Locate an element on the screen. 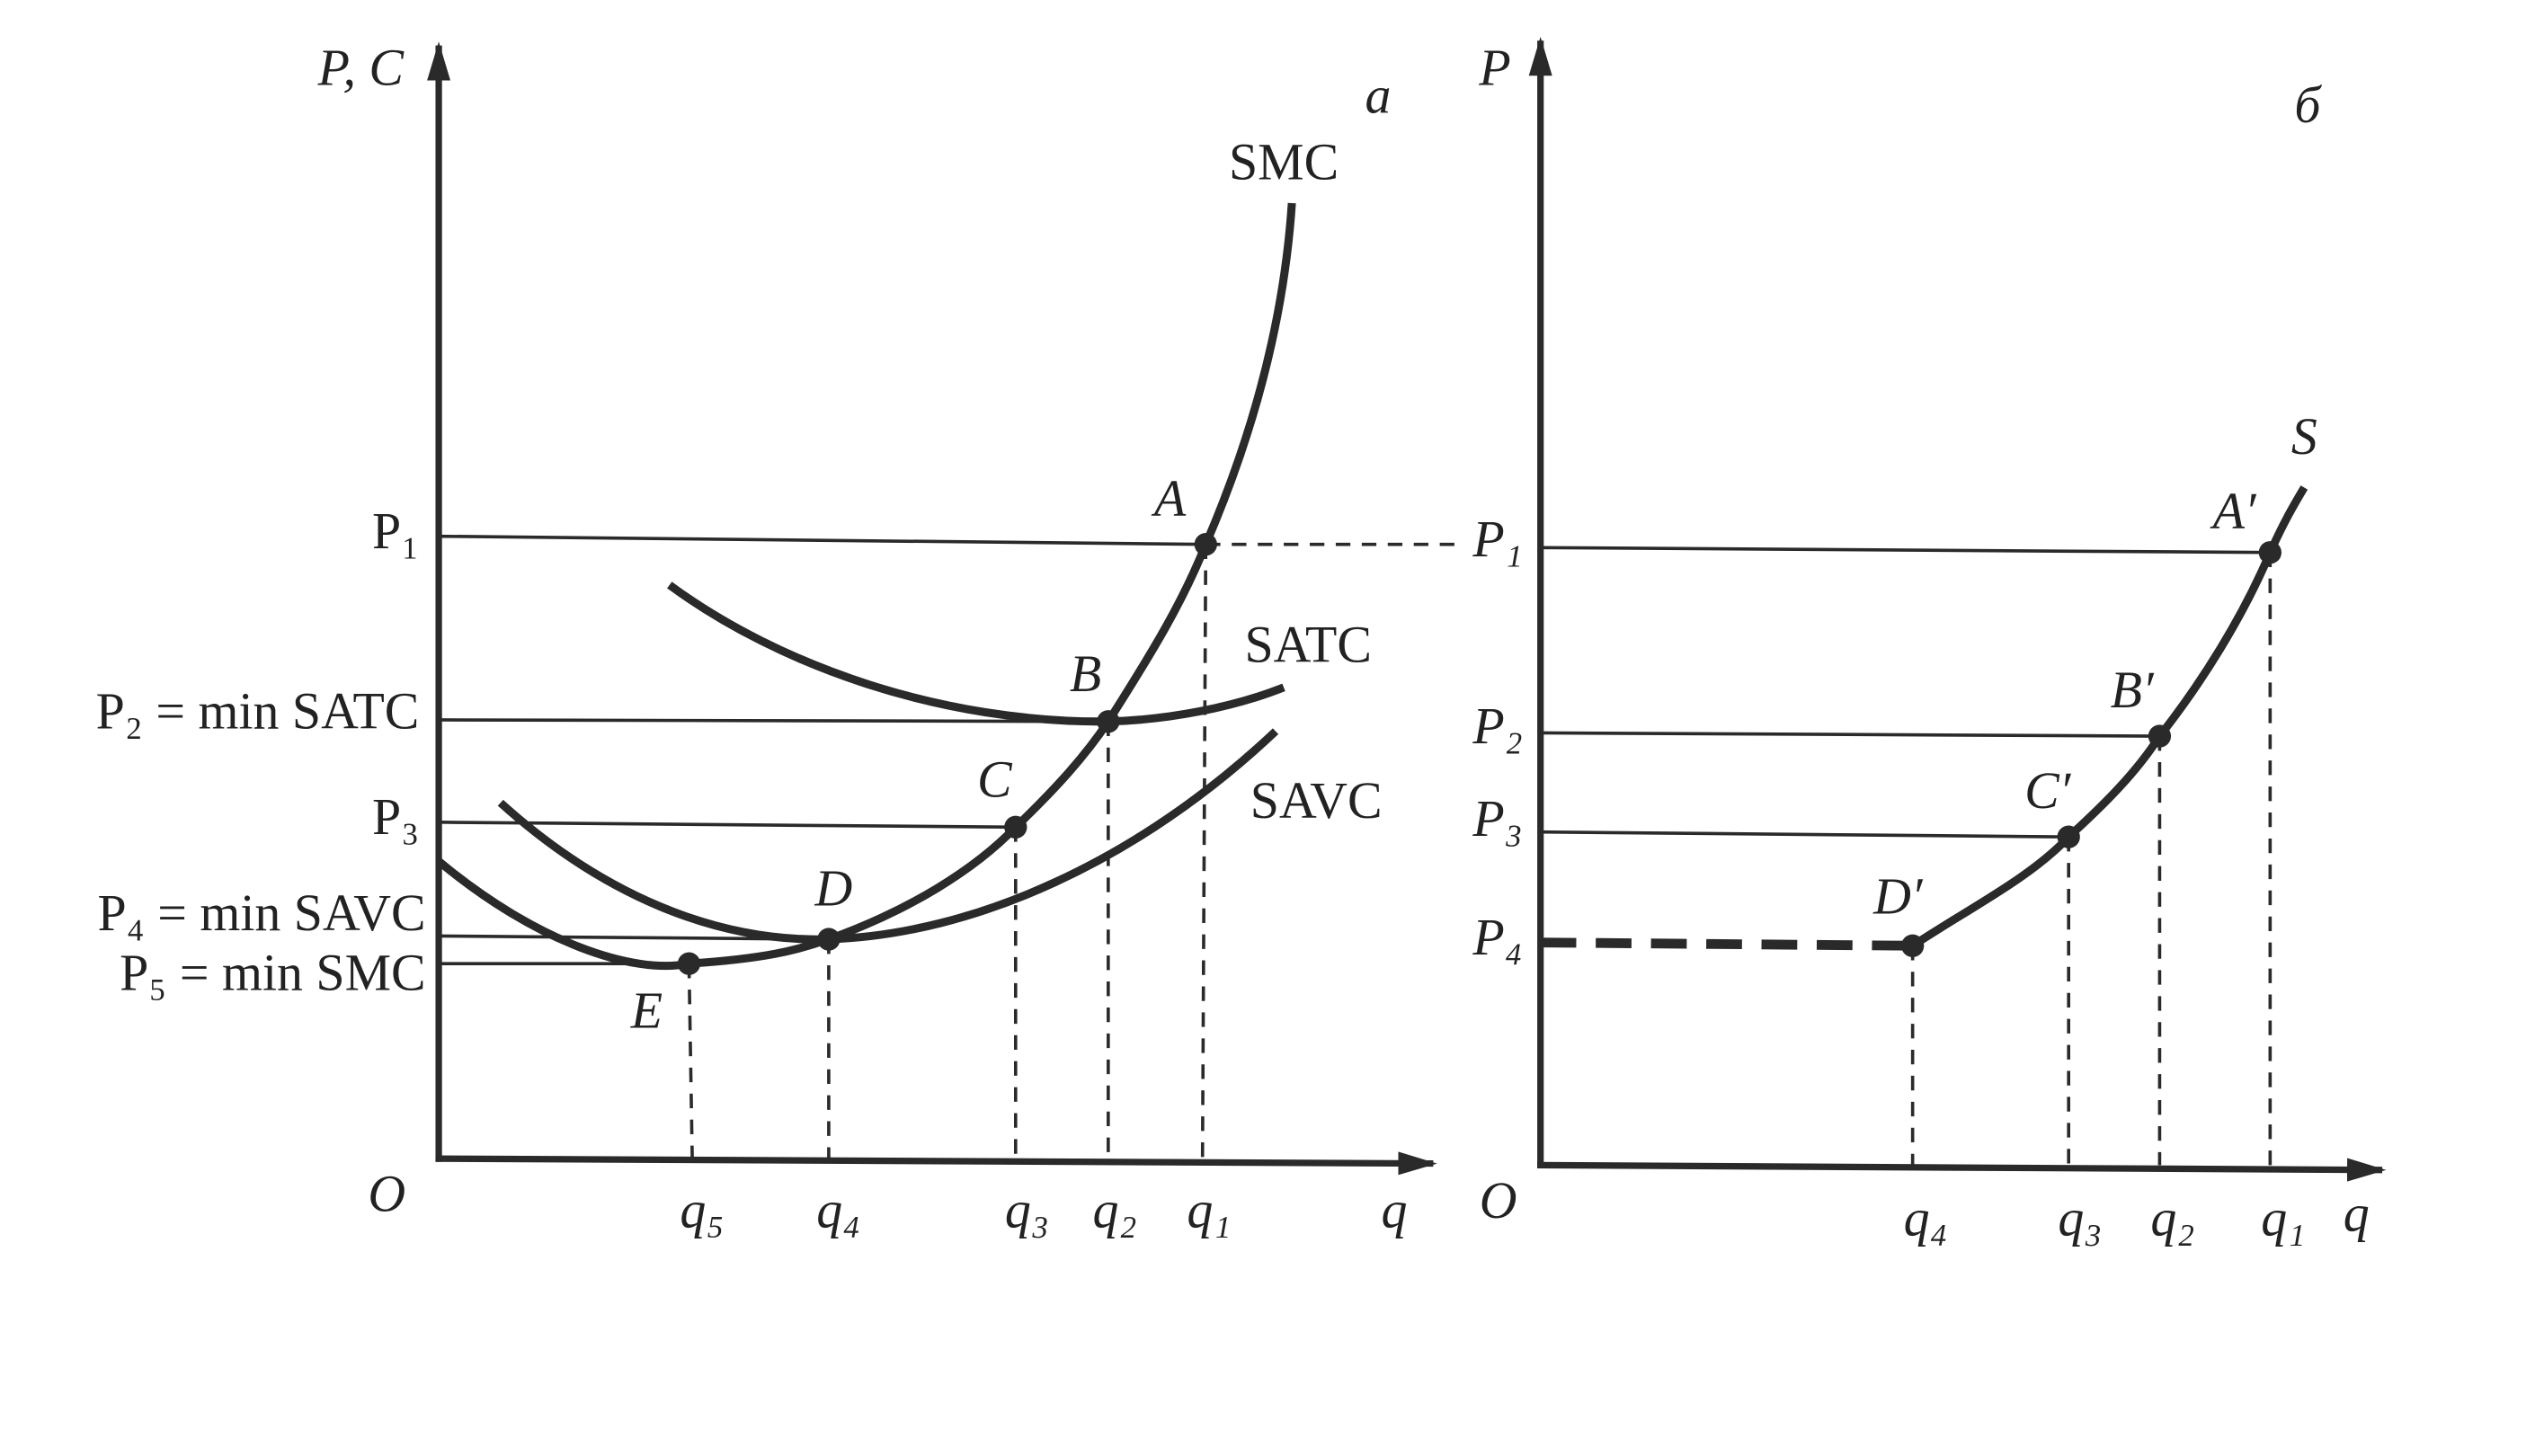  point-label: E is located at coordinates (646, 1010).